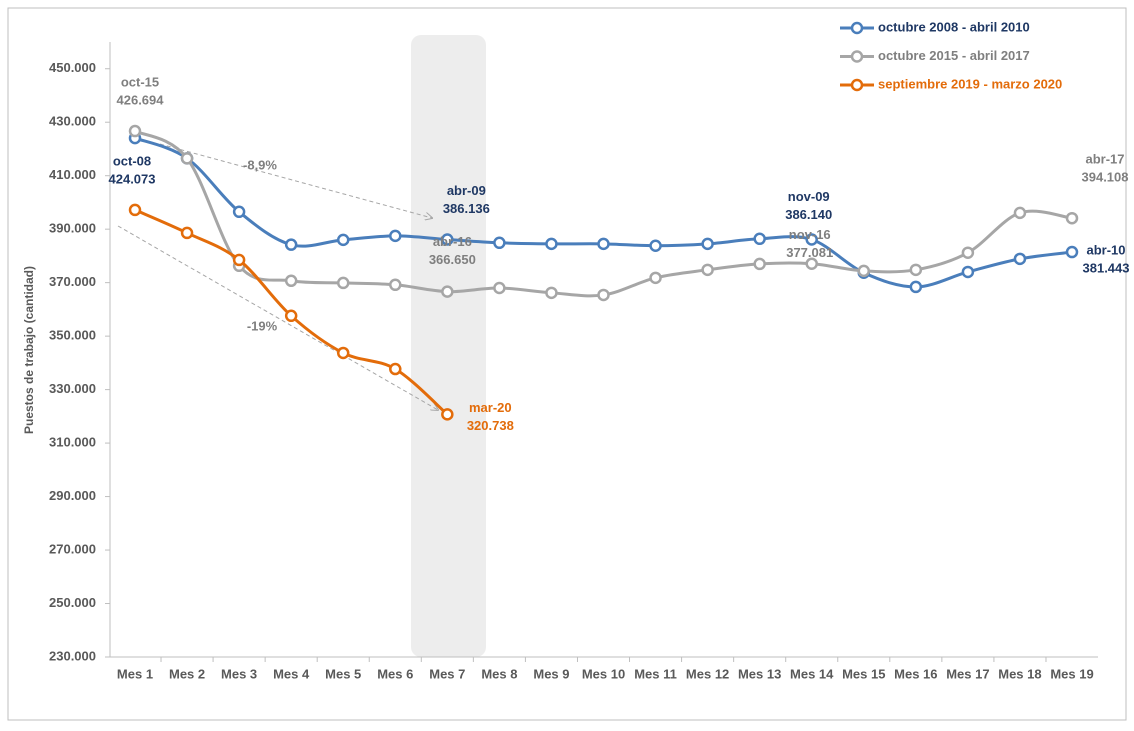  Describe the element at coordinates (72, 67) in the screenshot. I see `y-tick-label: 450.000` at that location.